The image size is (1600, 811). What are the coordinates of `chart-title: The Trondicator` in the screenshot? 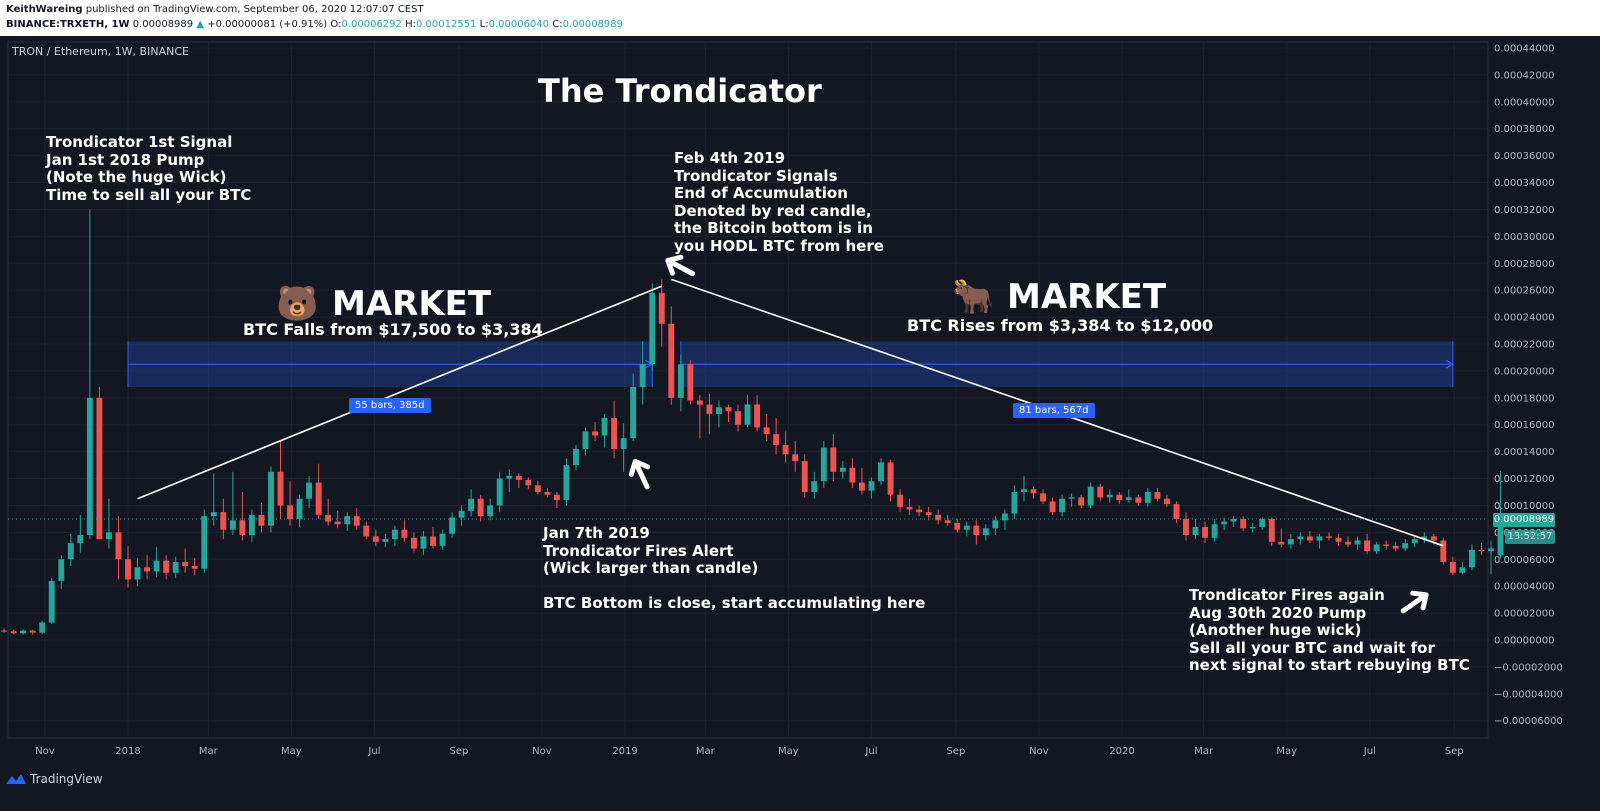 It's located at (680, 91).